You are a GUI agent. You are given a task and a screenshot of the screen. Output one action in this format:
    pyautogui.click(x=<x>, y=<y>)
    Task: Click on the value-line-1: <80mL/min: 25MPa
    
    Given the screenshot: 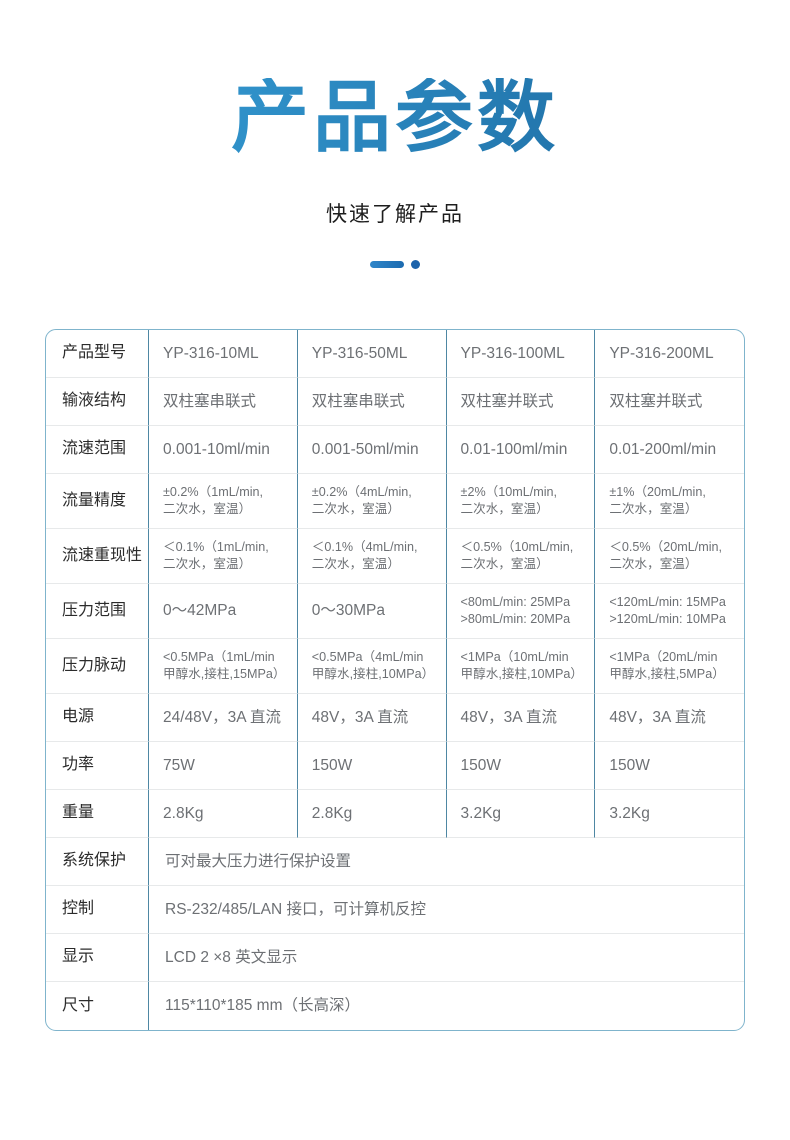 What is the action you would take?
    pyautogui.click(x=515, y=602)
    